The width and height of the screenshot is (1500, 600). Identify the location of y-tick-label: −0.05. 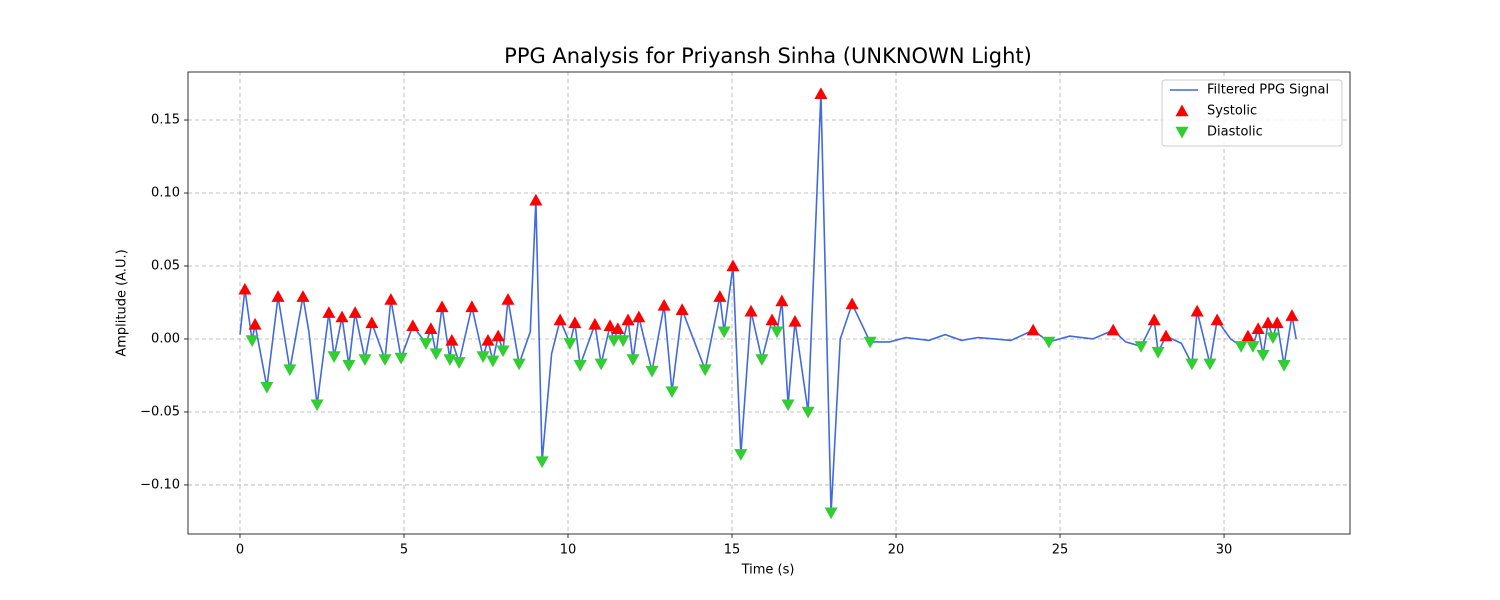
(160, 411).